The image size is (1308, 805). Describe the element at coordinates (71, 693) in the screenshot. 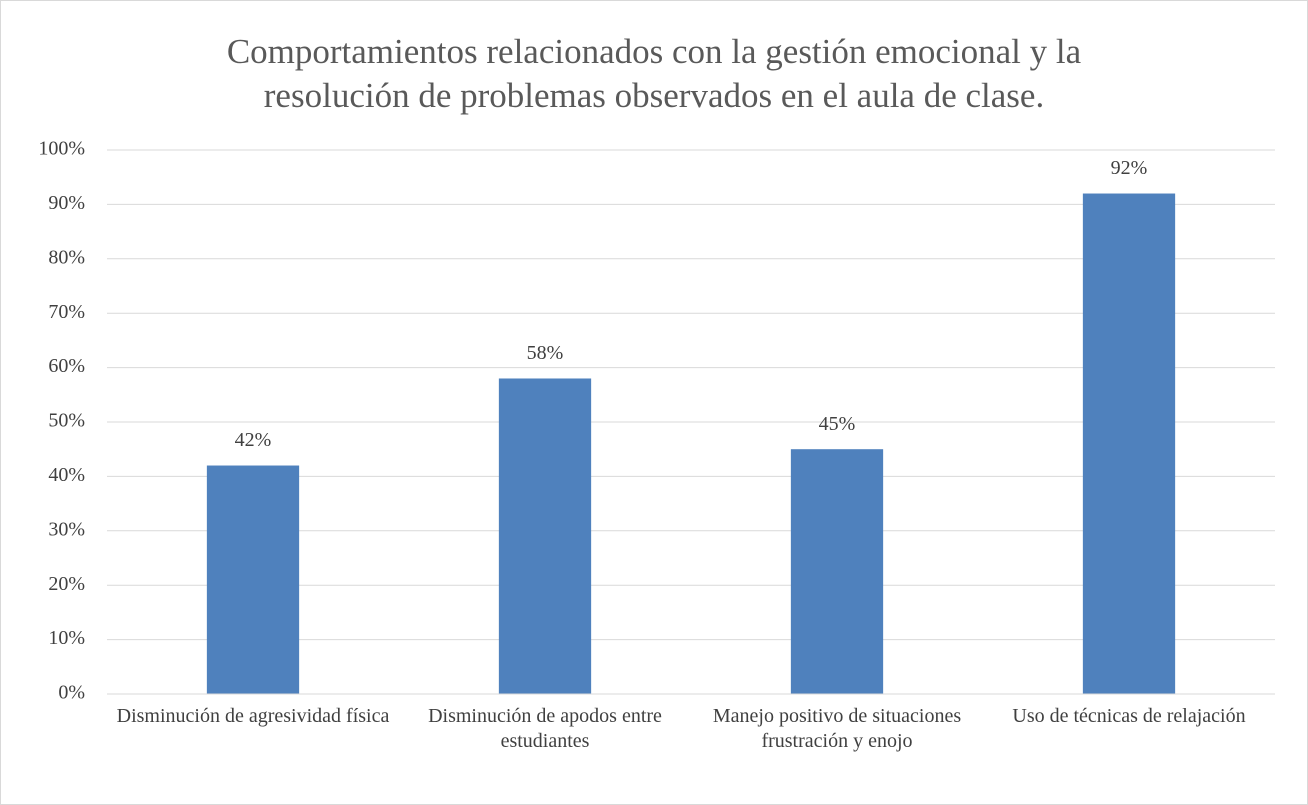

I see `y-tick-label: 0%` at that location.